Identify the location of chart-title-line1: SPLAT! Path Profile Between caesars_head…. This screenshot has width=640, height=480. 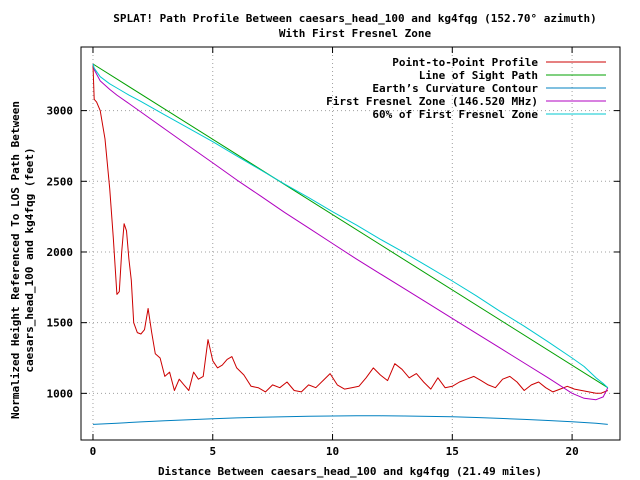
(354, 18).